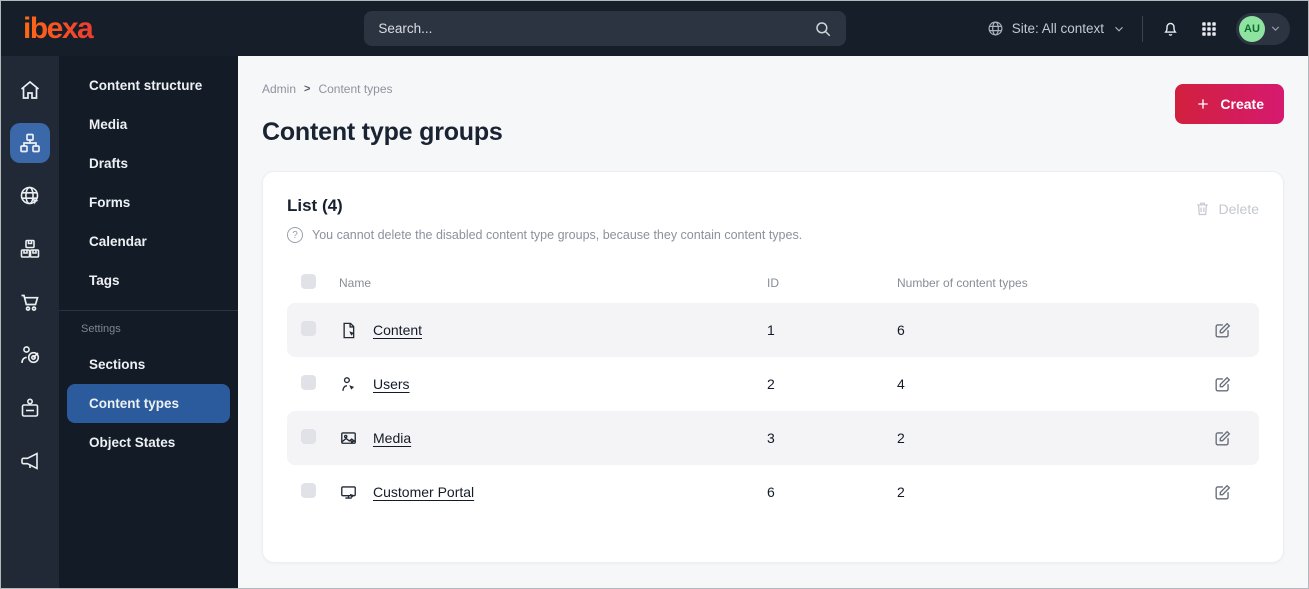  I want to click on bell-icon, so click(1170, 29).